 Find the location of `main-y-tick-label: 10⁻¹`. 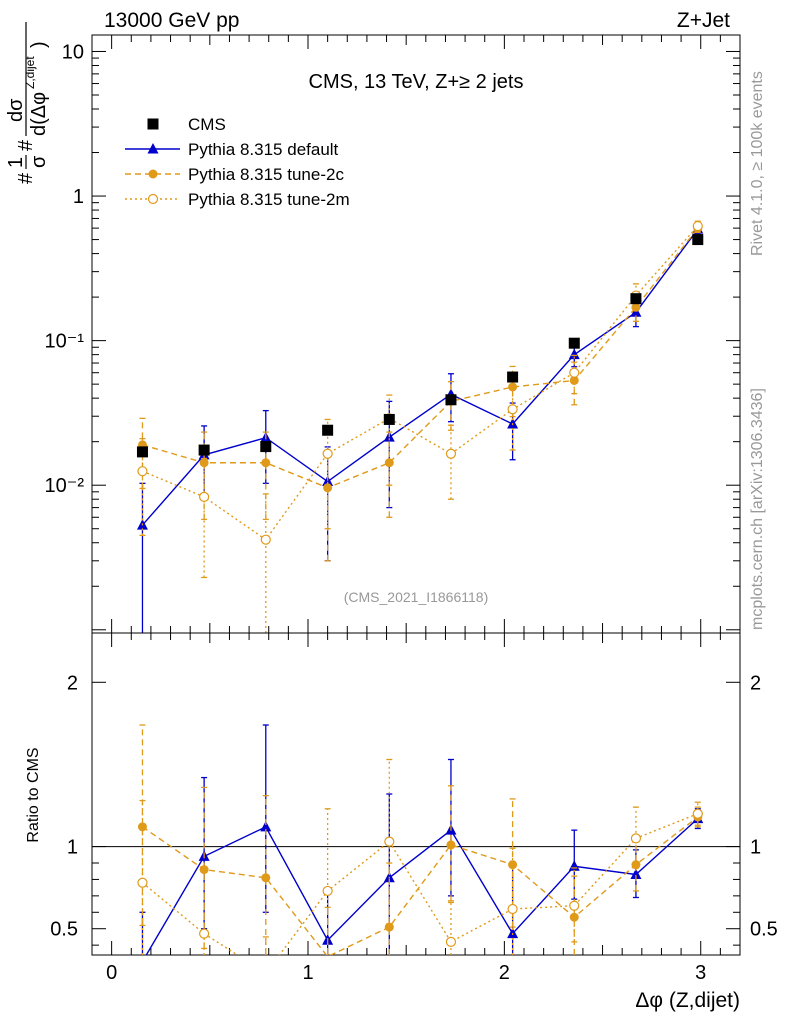

main-y-tick-label: 10⁻¹ is located at coordinates (65, 342).